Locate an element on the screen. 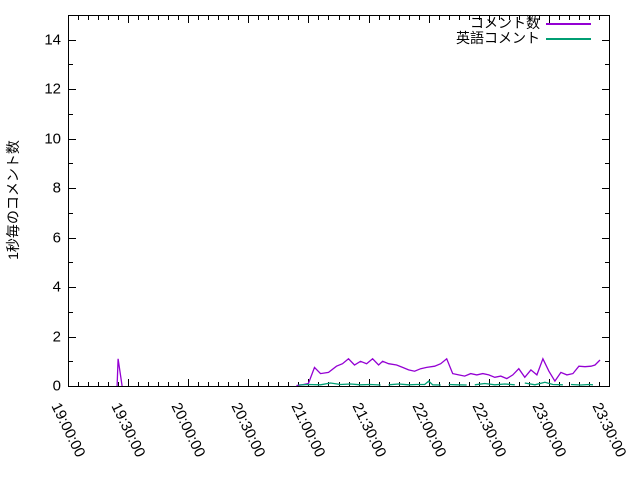 This screenshot has height=480, width=640. legend-label: コメント数 is located at coordinates (505, 23).